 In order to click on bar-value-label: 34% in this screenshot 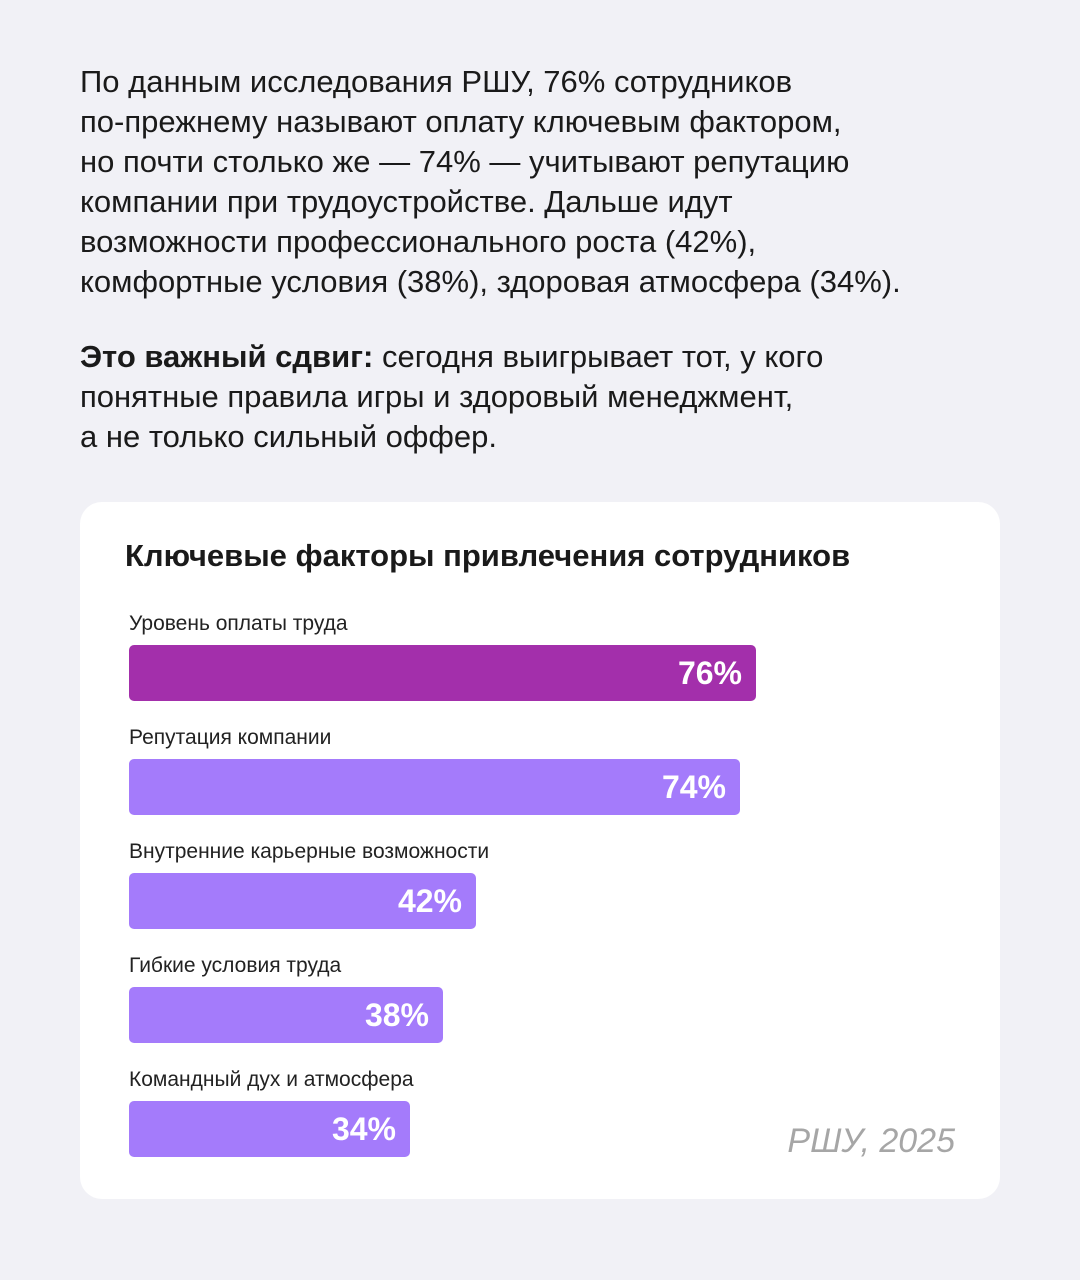, I will do `click(363, 1129)`.